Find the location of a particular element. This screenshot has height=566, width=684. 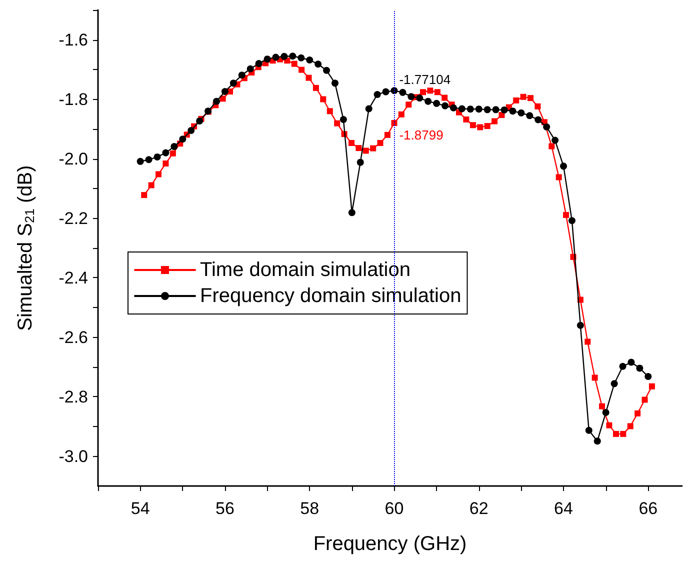

y-tick-label: -1.6 is located at coordinates (73, 40).